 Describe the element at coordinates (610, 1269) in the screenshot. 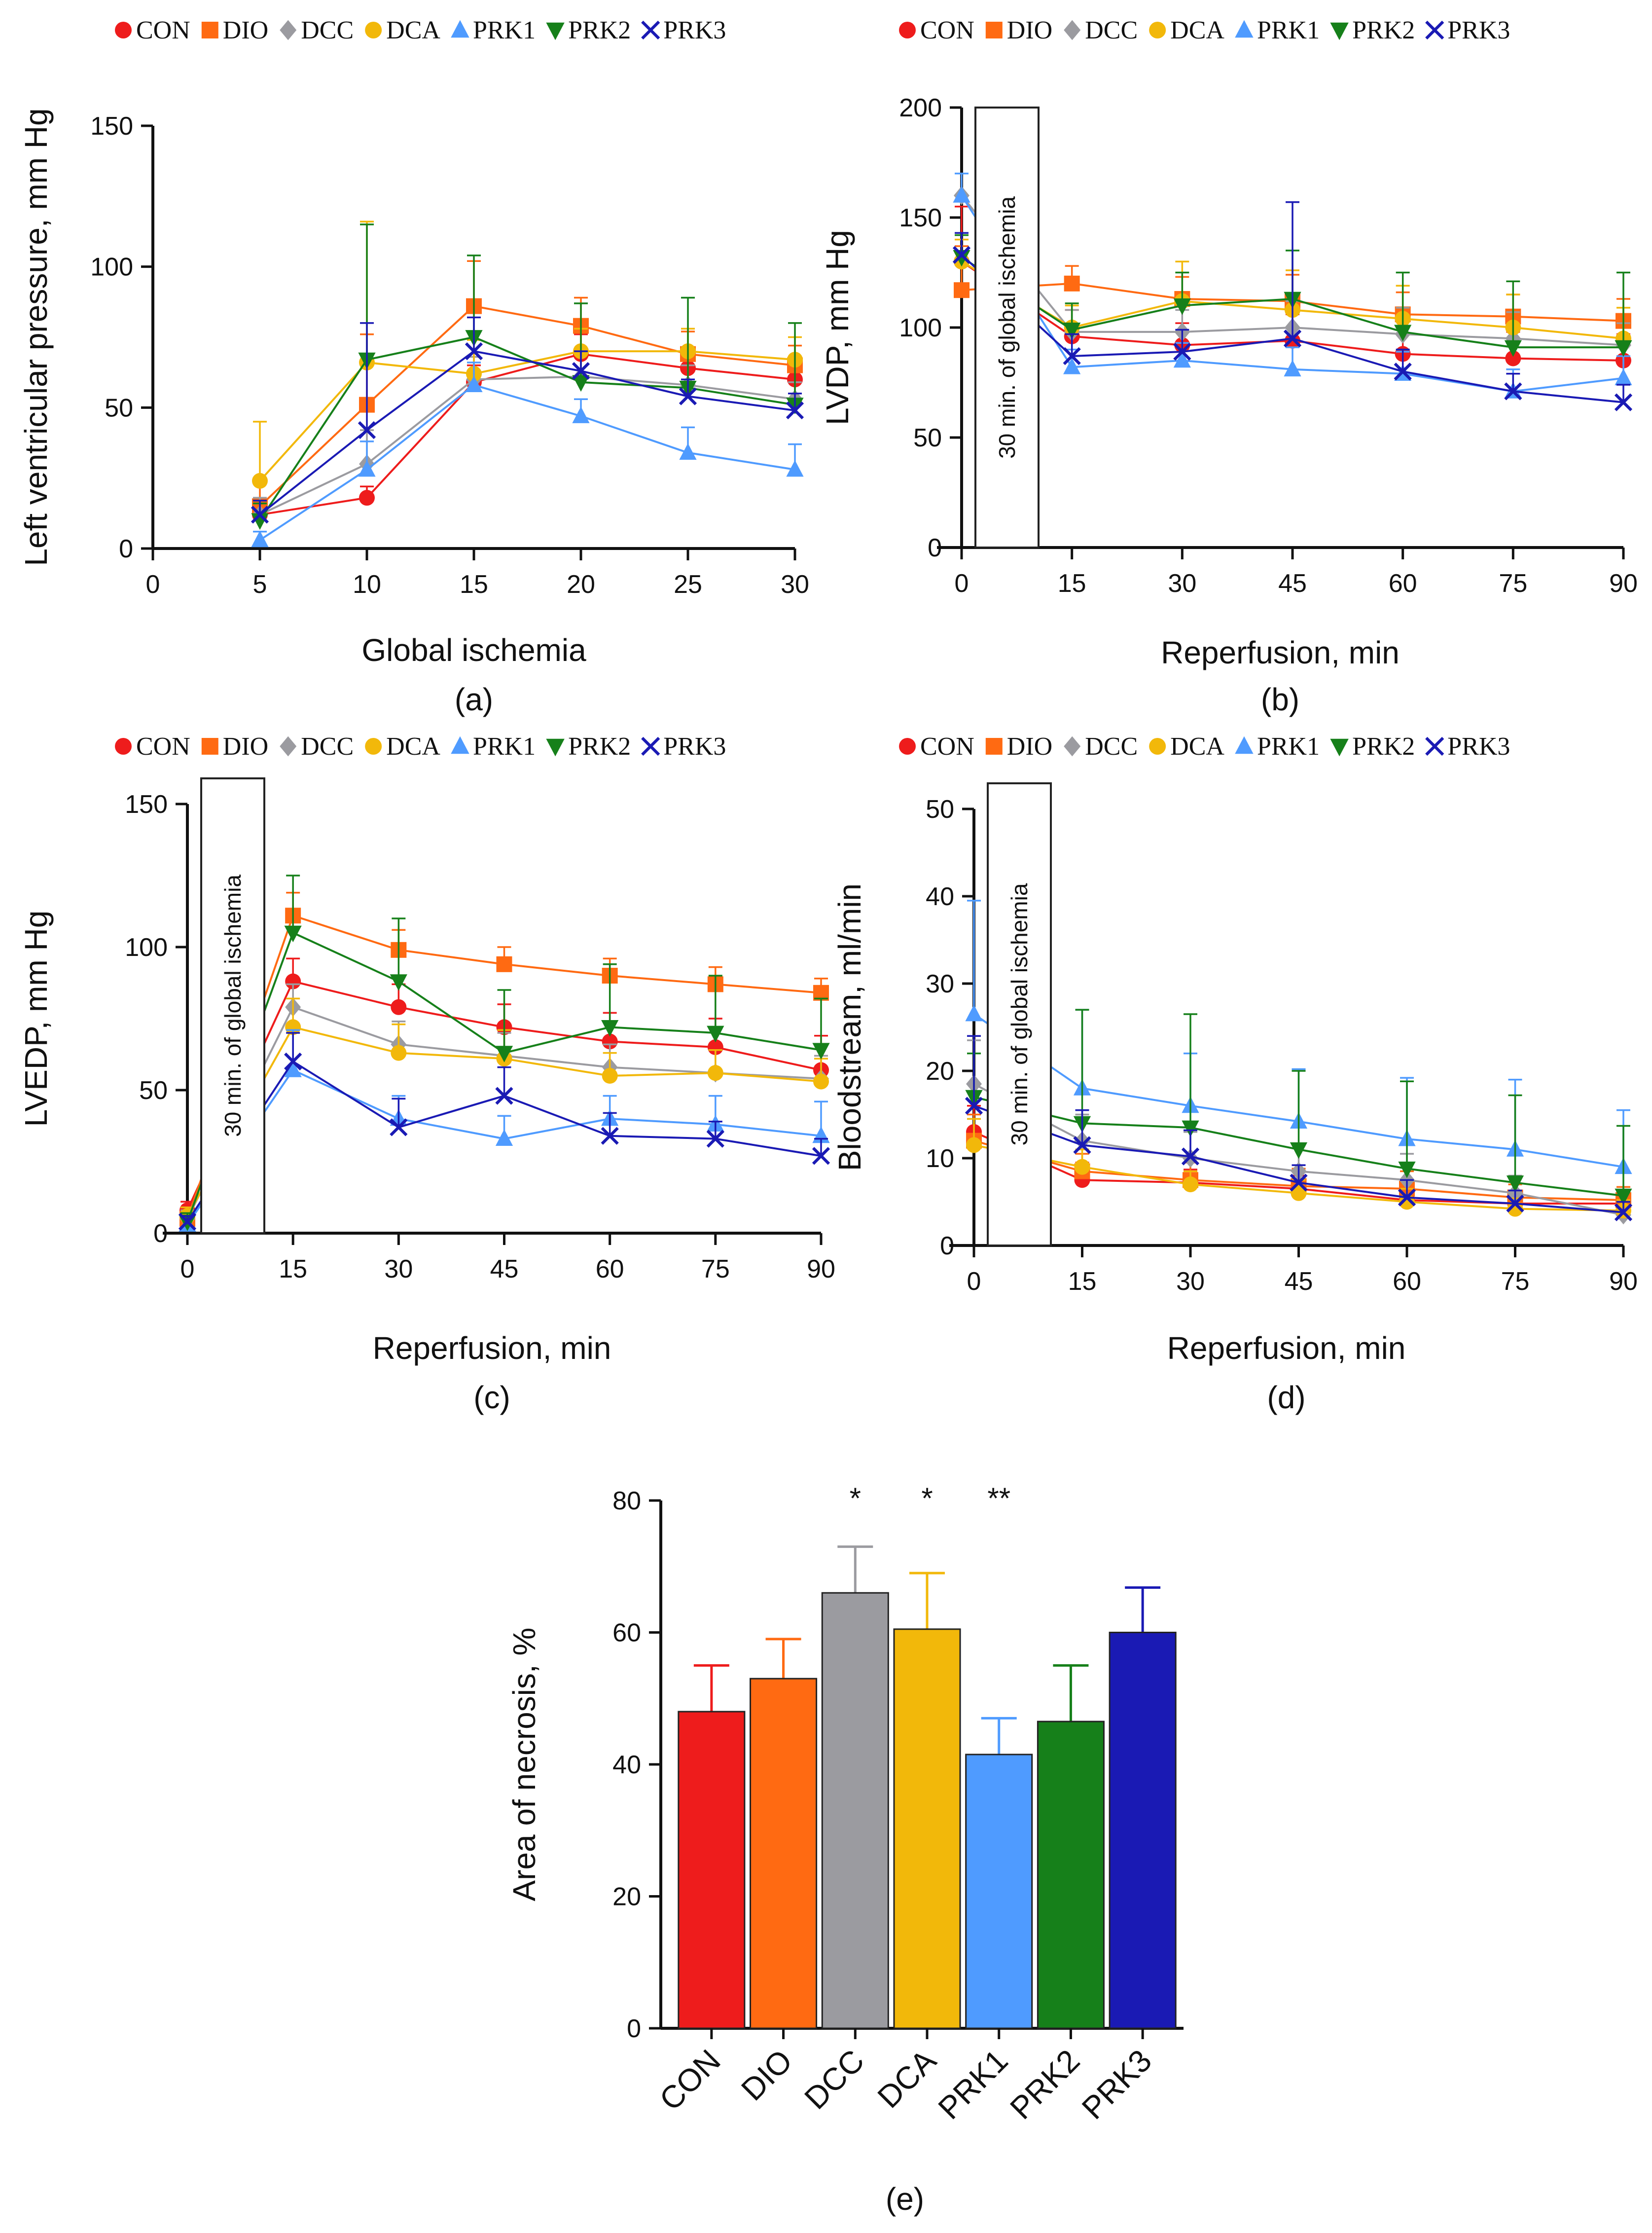

I see `x-tick-label: 60` at that location.